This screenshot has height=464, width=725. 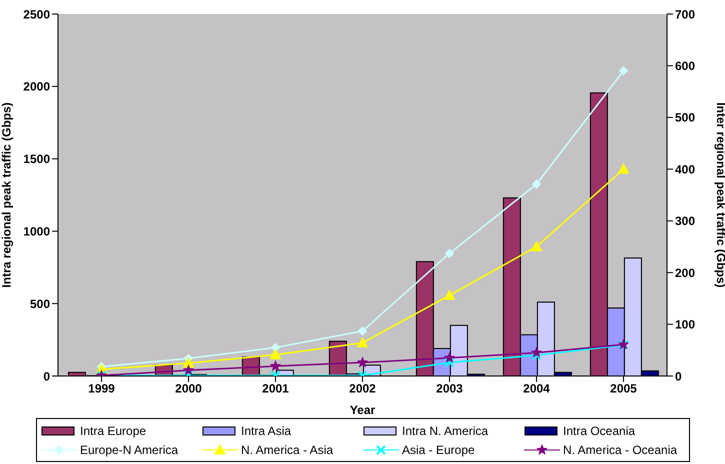 I want to click on y2-tick-label: 500, so click(x=685, y=117).